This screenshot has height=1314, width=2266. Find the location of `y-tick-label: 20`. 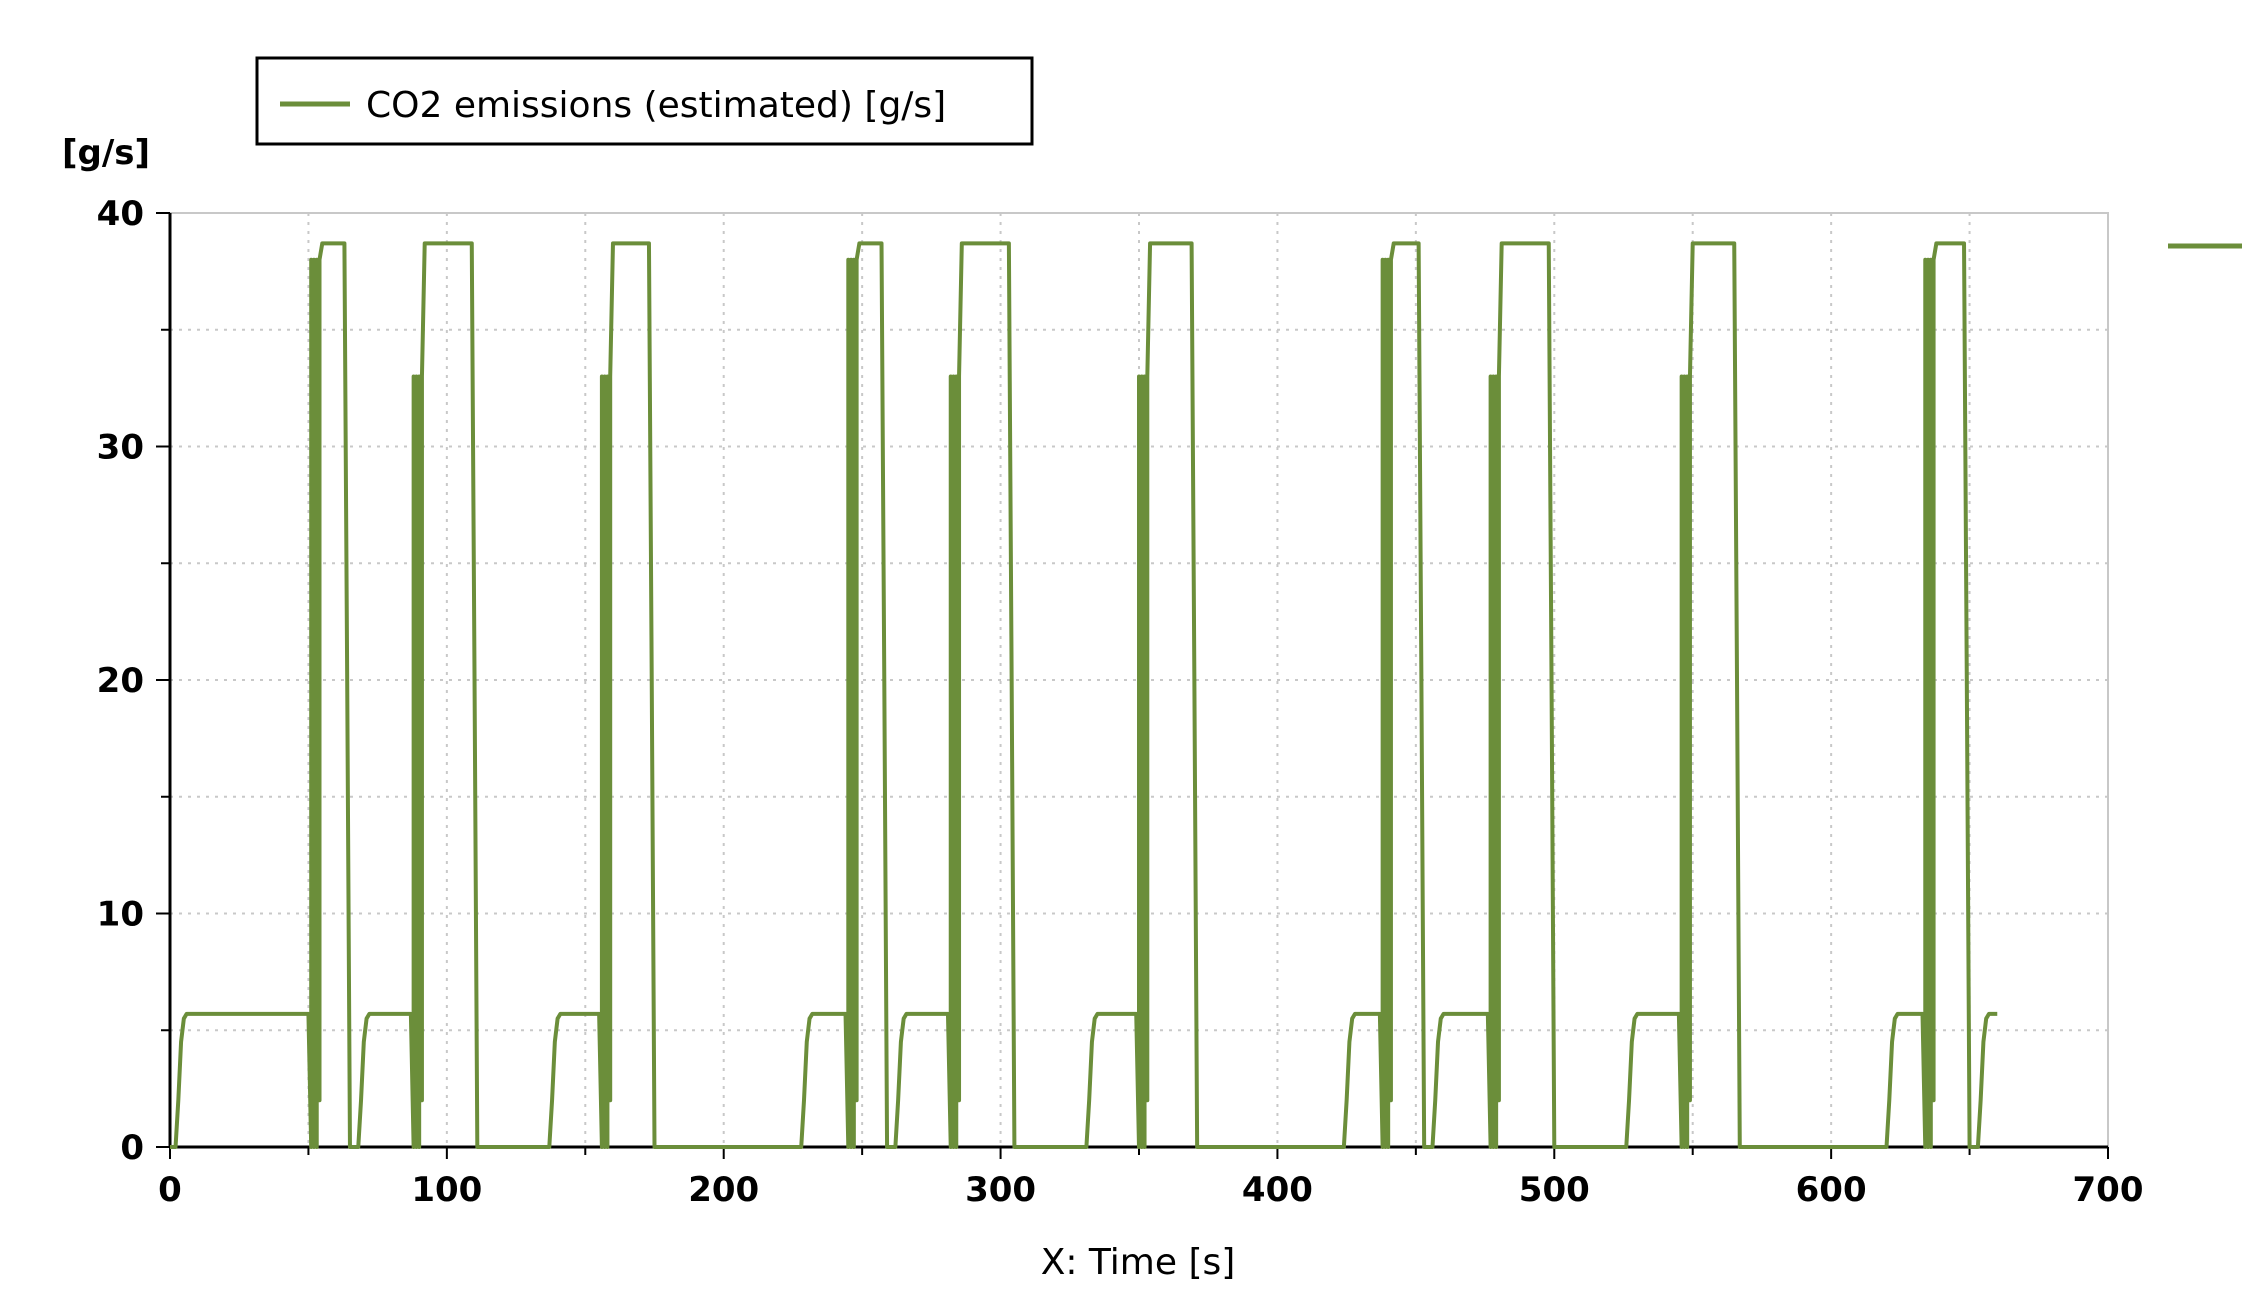

y-tick-label: 20 is located at coordinates (120, 681).